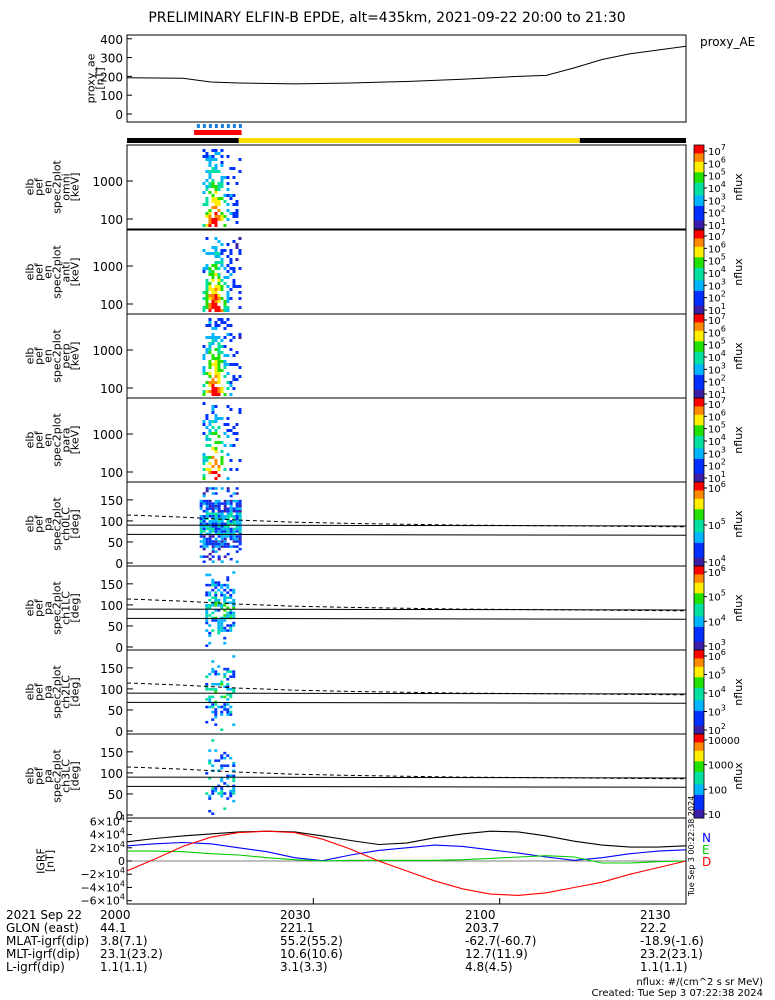  I want to click on colorbar-tick-label: 10², so click(717, 212).